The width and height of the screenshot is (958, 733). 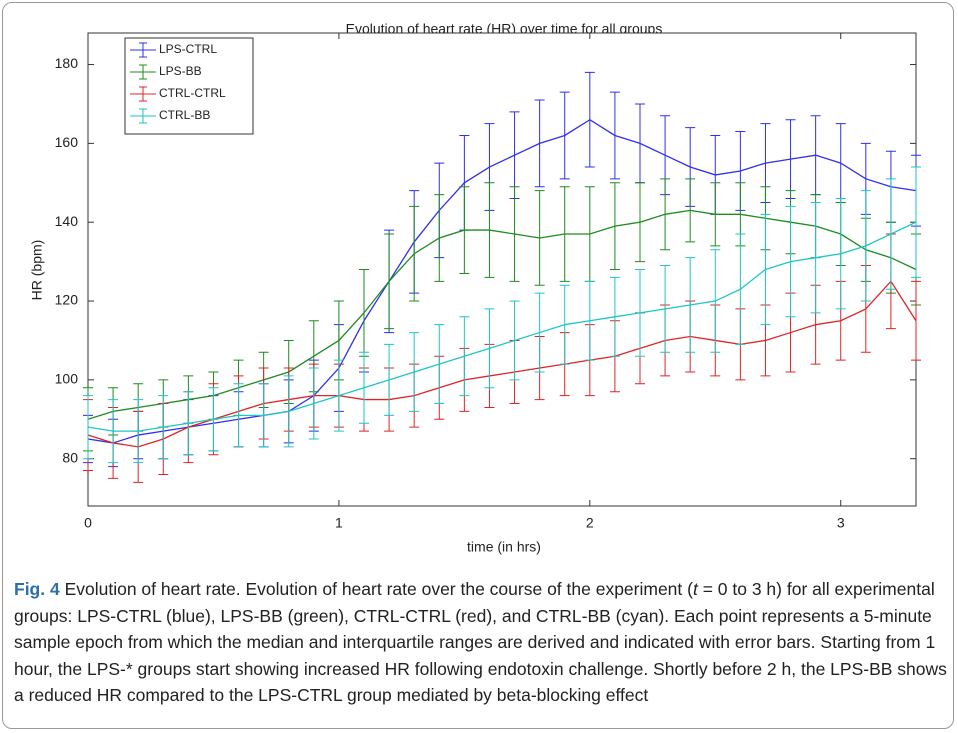 I want to click on x-tick-label: 2, so click(x=590, y=523).